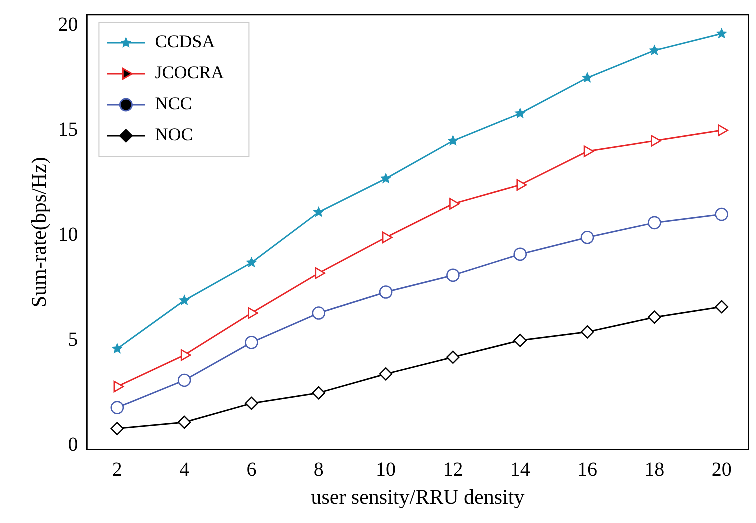 The height and width of the screenshot is (523, 756). Describe the element at coordinates (189, 72) in the screenshot. I see `legend-label: JCOCRA` at that location.